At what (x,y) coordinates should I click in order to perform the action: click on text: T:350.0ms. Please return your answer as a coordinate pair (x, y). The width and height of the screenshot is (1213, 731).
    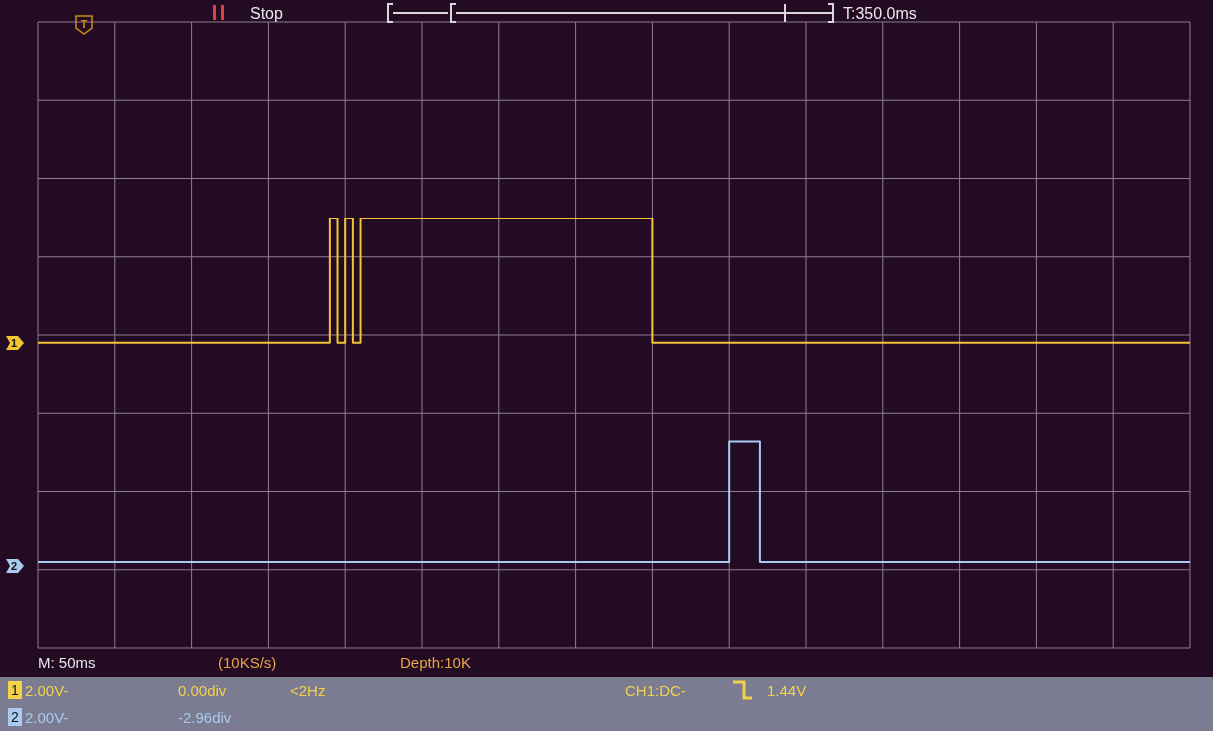
    Looking at the image, I should click on (880, 13).